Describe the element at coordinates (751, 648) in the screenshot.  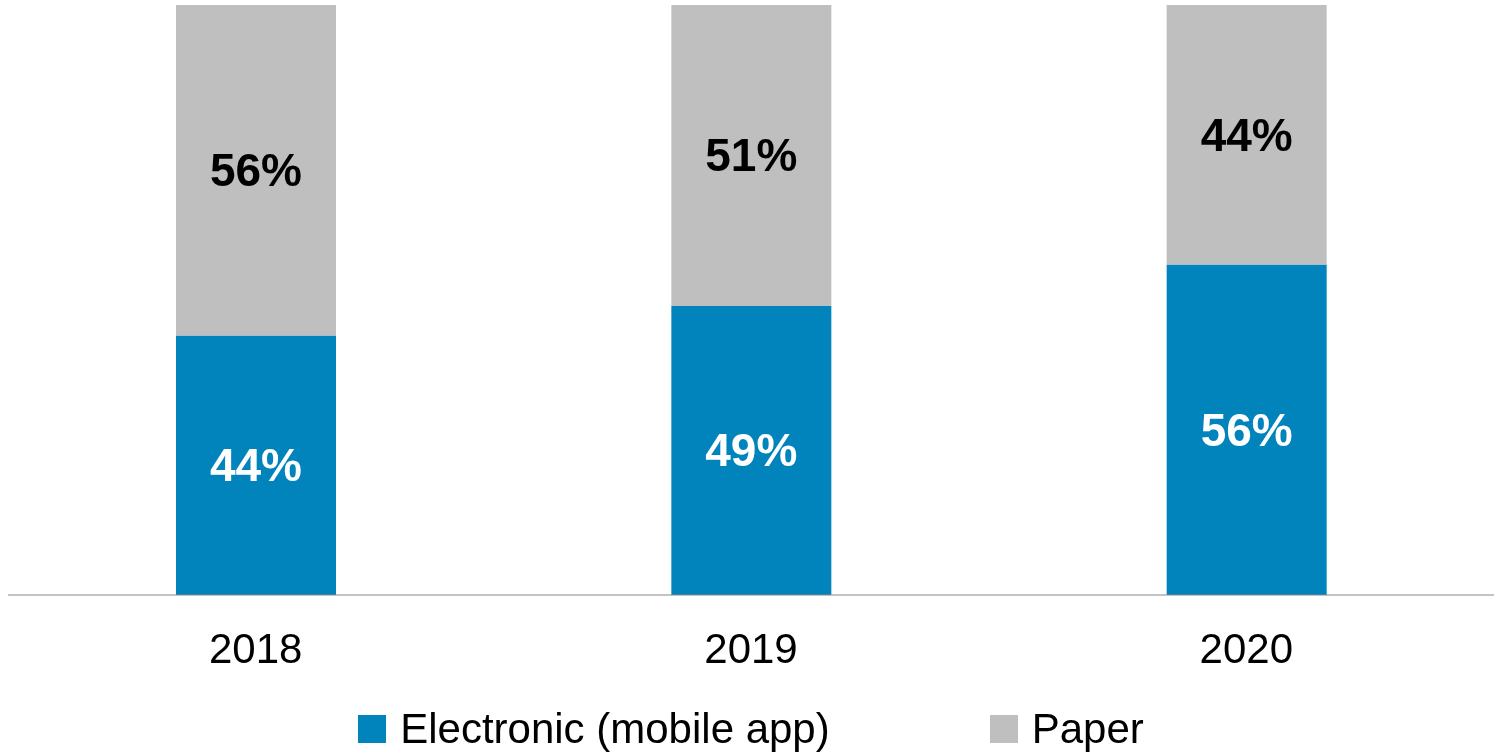
I see `x-tick-label: 2019` at that location.